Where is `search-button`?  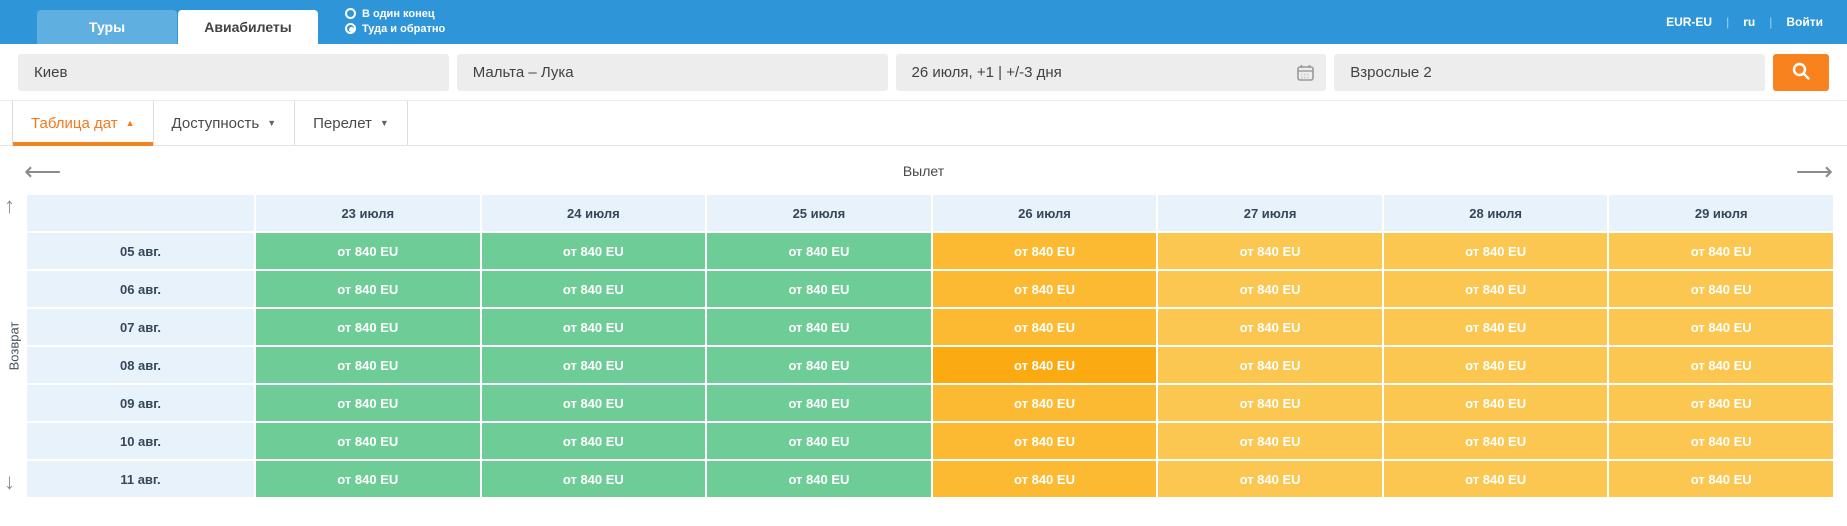
search-button is located at coordinates (1801, 72).